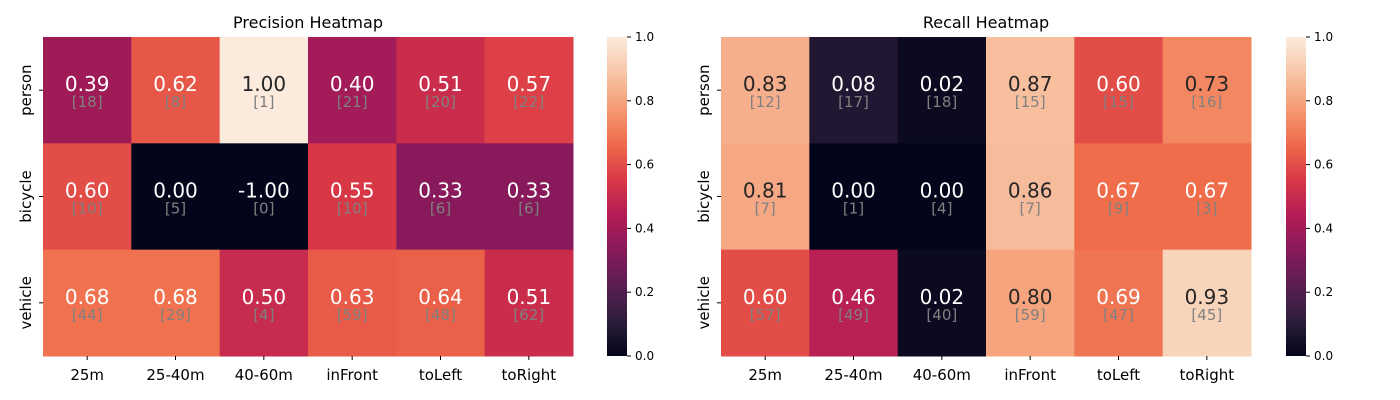 Image resolution: width=1400 pixels, height=400 pixels. I want to click on chart1-cell-count: [40], so click(941, 315).